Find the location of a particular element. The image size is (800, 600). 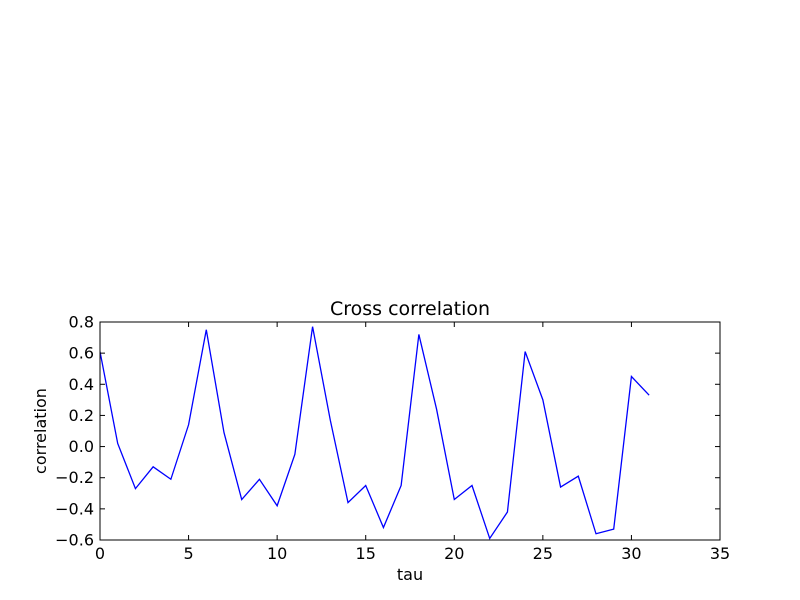

x-tick-label: 10 is located at coordinates (277, 553).